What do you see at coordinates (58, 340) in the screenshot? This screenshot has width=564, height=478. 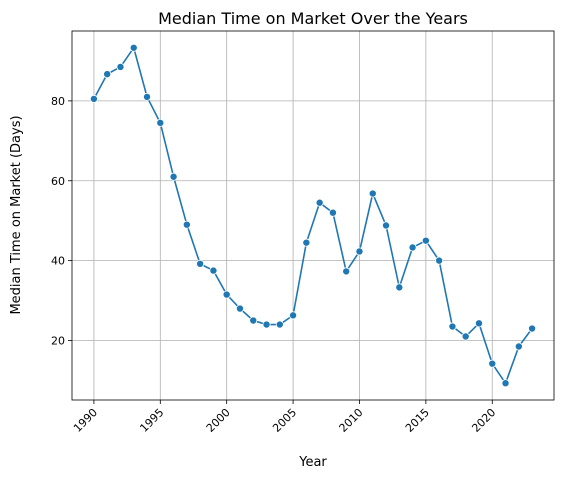 I see `y-tick-label: 20` at bounding box center [58, 340].